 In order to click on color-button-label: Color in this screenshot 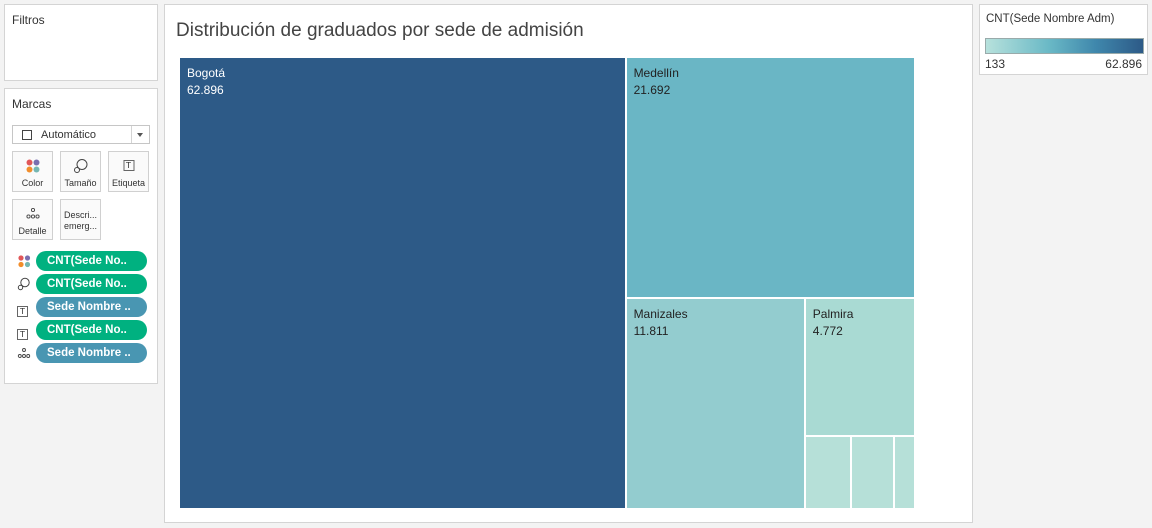, I will do `click(32, 183)`.